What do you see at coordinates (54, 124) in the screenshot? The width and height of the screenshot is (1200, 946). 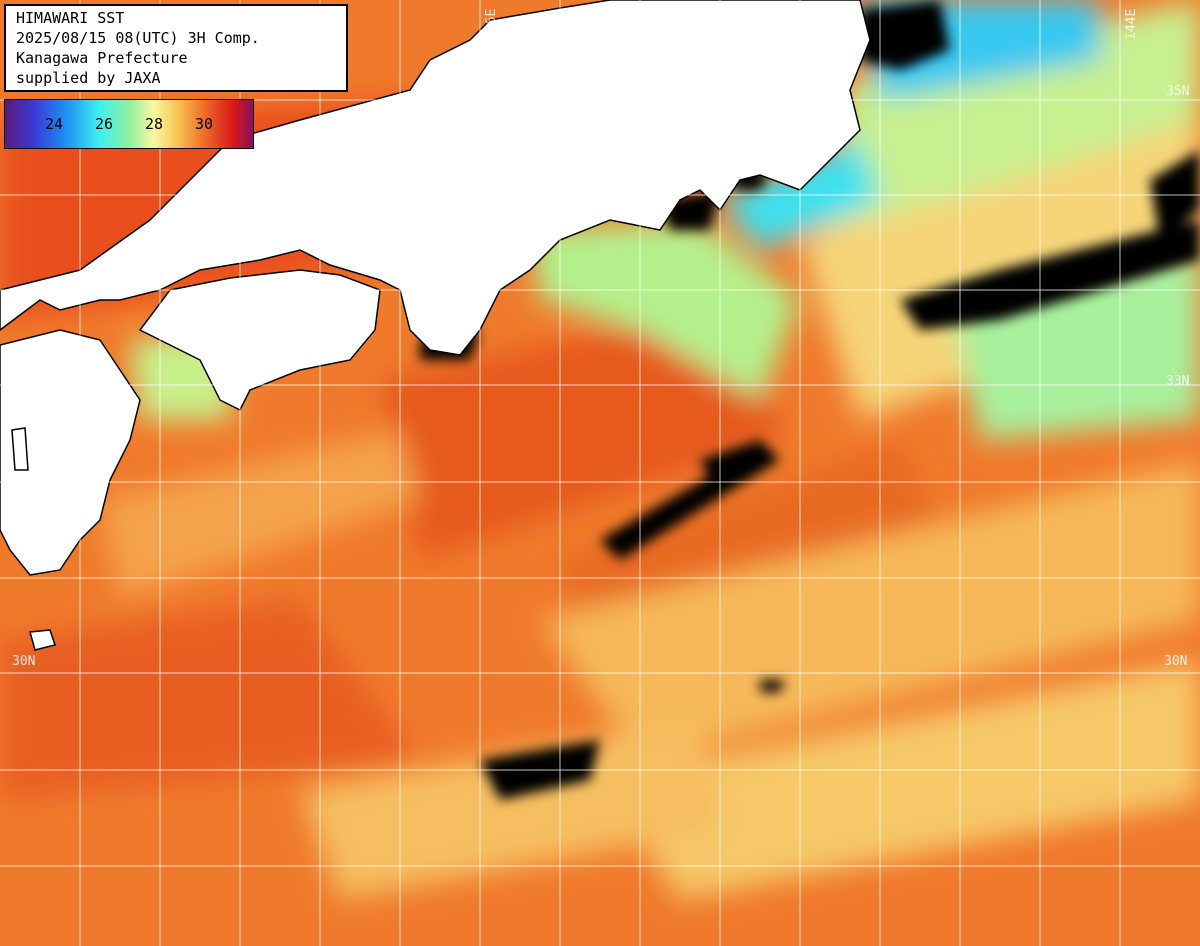 I see `legend-tick-24: 24` at bounding box center [54, 124].